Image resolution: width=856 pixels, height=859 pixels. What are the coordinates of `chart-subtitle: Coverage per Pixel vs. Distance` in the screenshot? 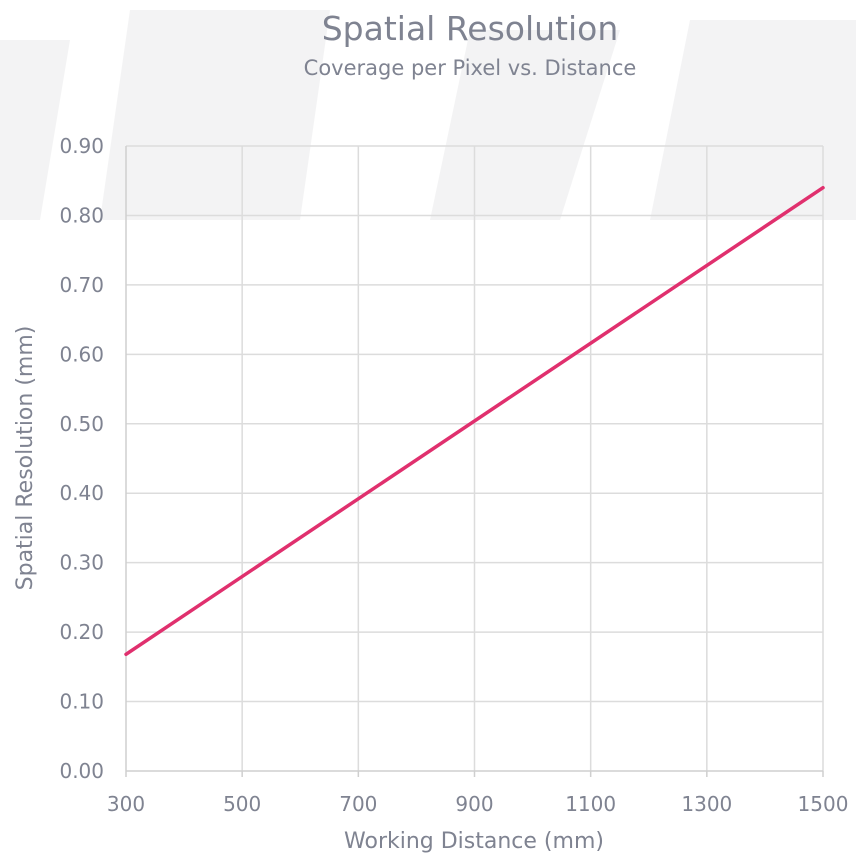 It's located at (470, 68).